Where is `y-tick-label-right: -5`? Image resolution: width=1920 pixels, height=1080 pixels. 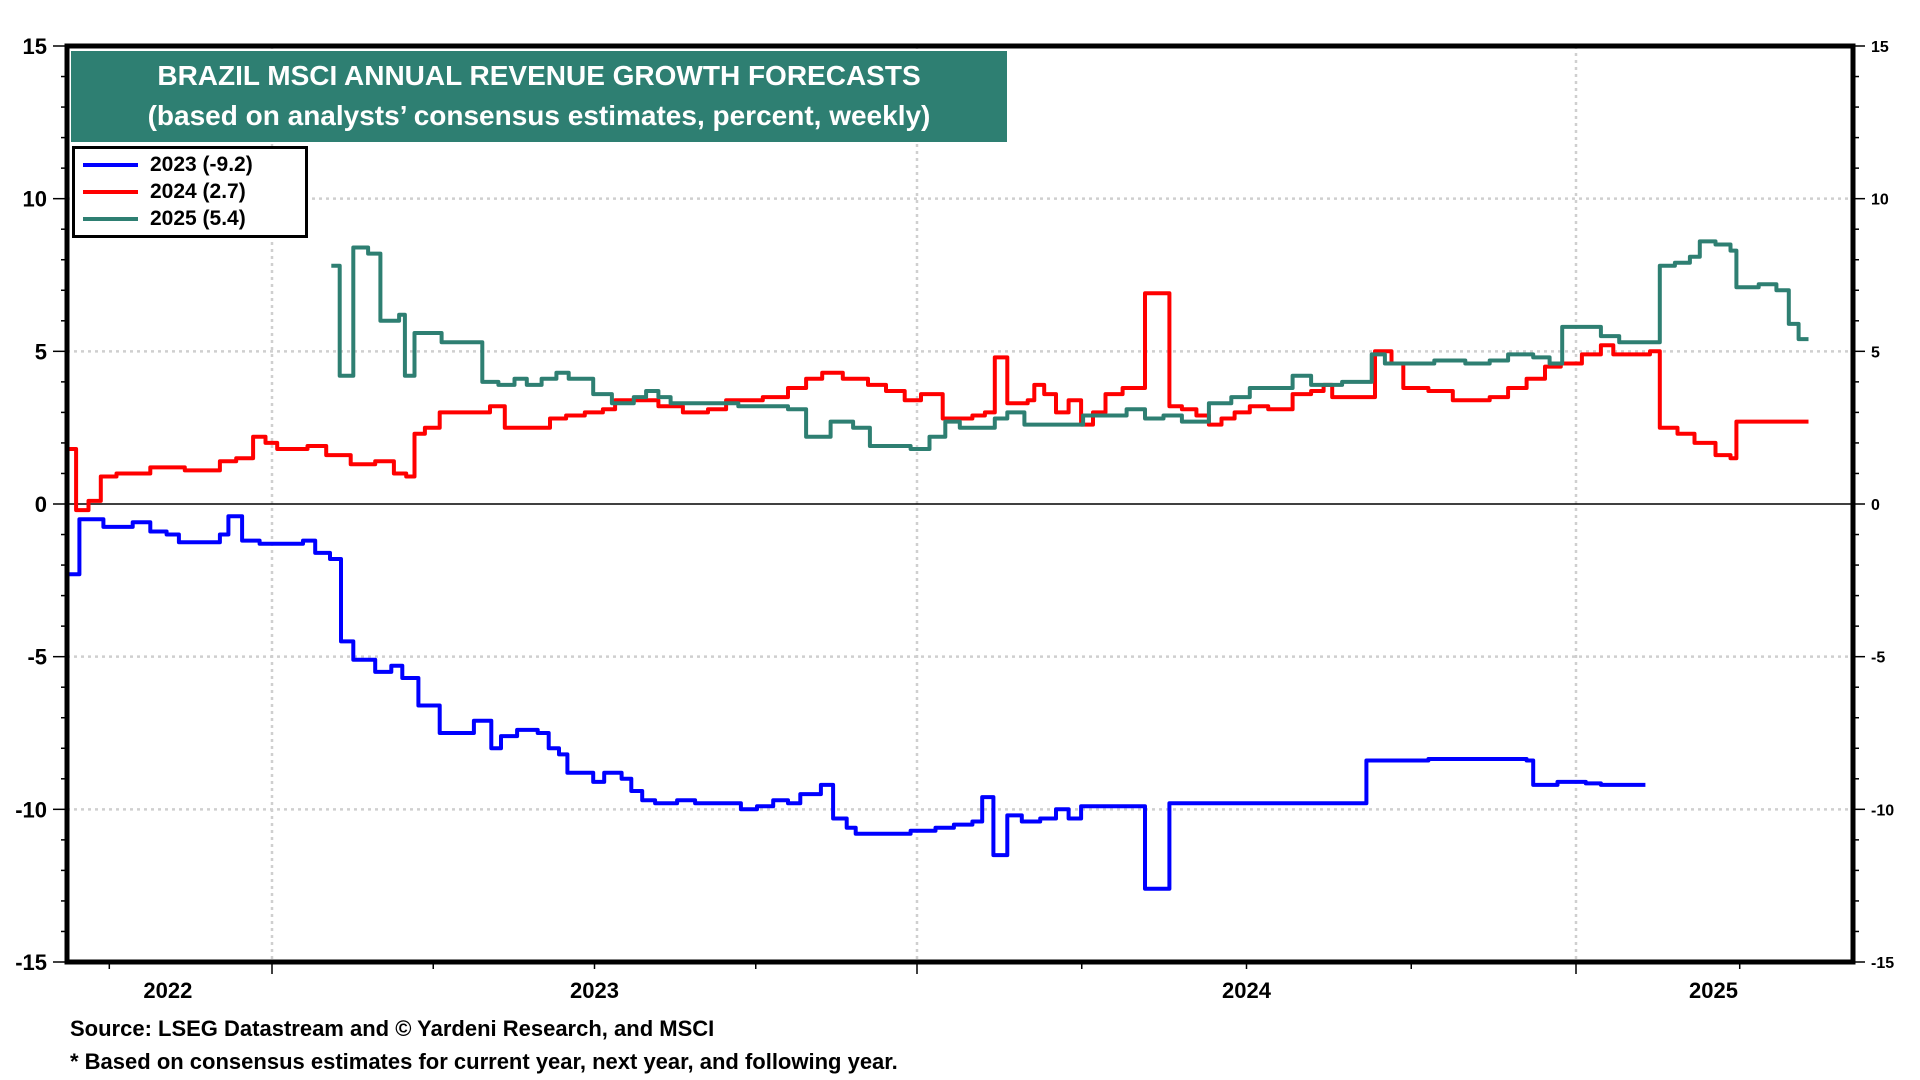 y-tick-label-right: -5 is located at coordinates (1878, 658).